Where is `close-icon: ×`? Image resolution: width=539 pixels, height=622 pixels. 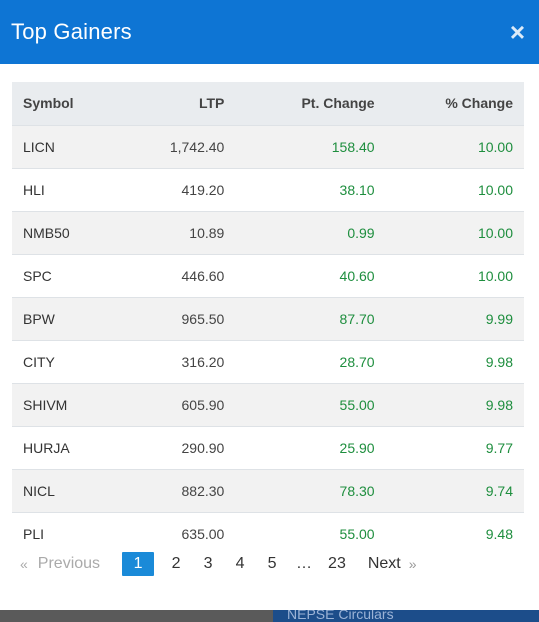
close-icon: × is located at coordinates (517, 32).